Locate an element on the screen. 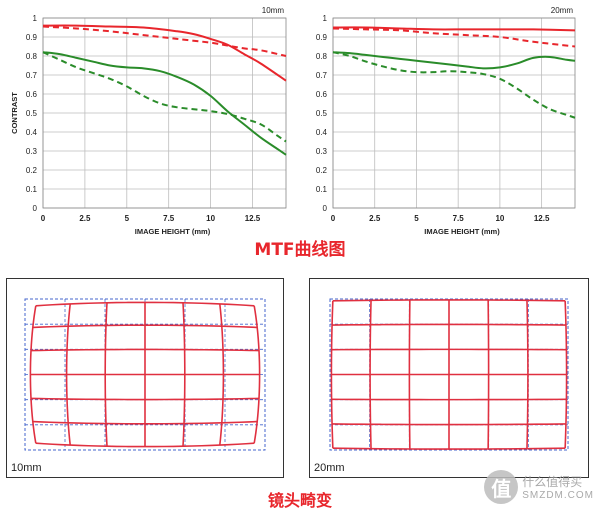  distortion-caption: 镜头畸变 is located at coordinates (299, 500).